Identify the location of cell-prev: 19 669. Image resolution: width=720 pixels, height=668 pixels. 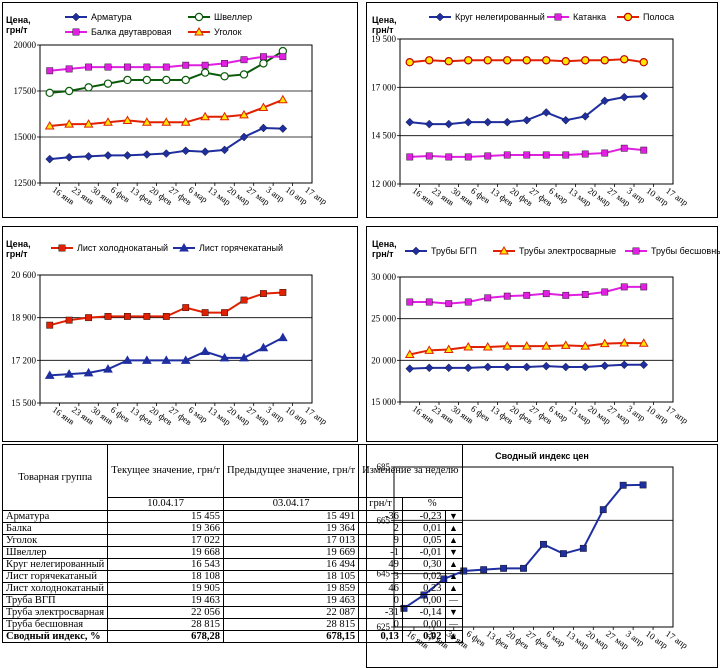
(291, 552).